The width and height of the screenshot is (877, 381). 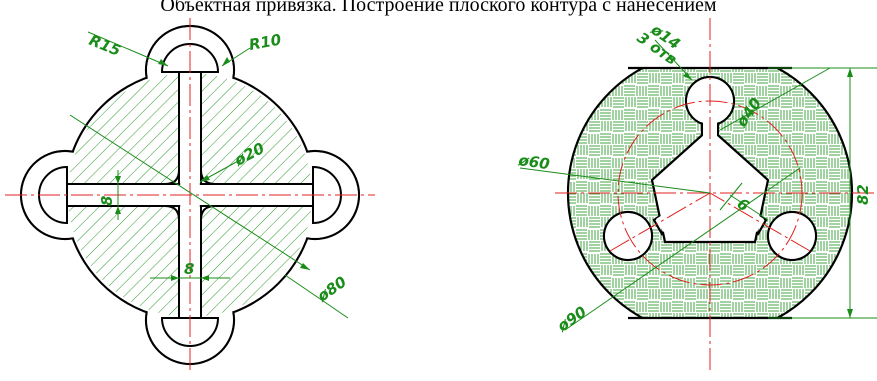 I want to click on dim-d60: ø60, so click(x=533, y=162).